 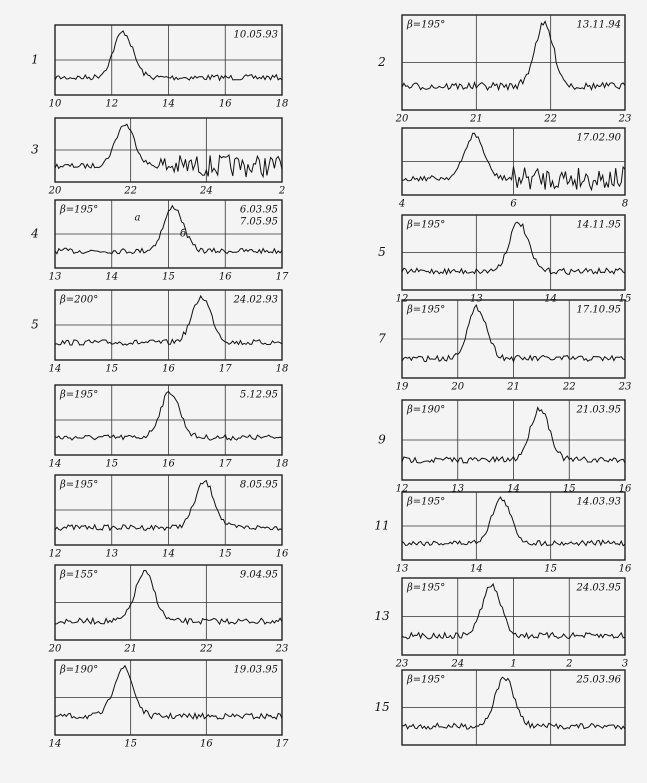 I want to click on panel-number: 7, so click(x=382, y=339).